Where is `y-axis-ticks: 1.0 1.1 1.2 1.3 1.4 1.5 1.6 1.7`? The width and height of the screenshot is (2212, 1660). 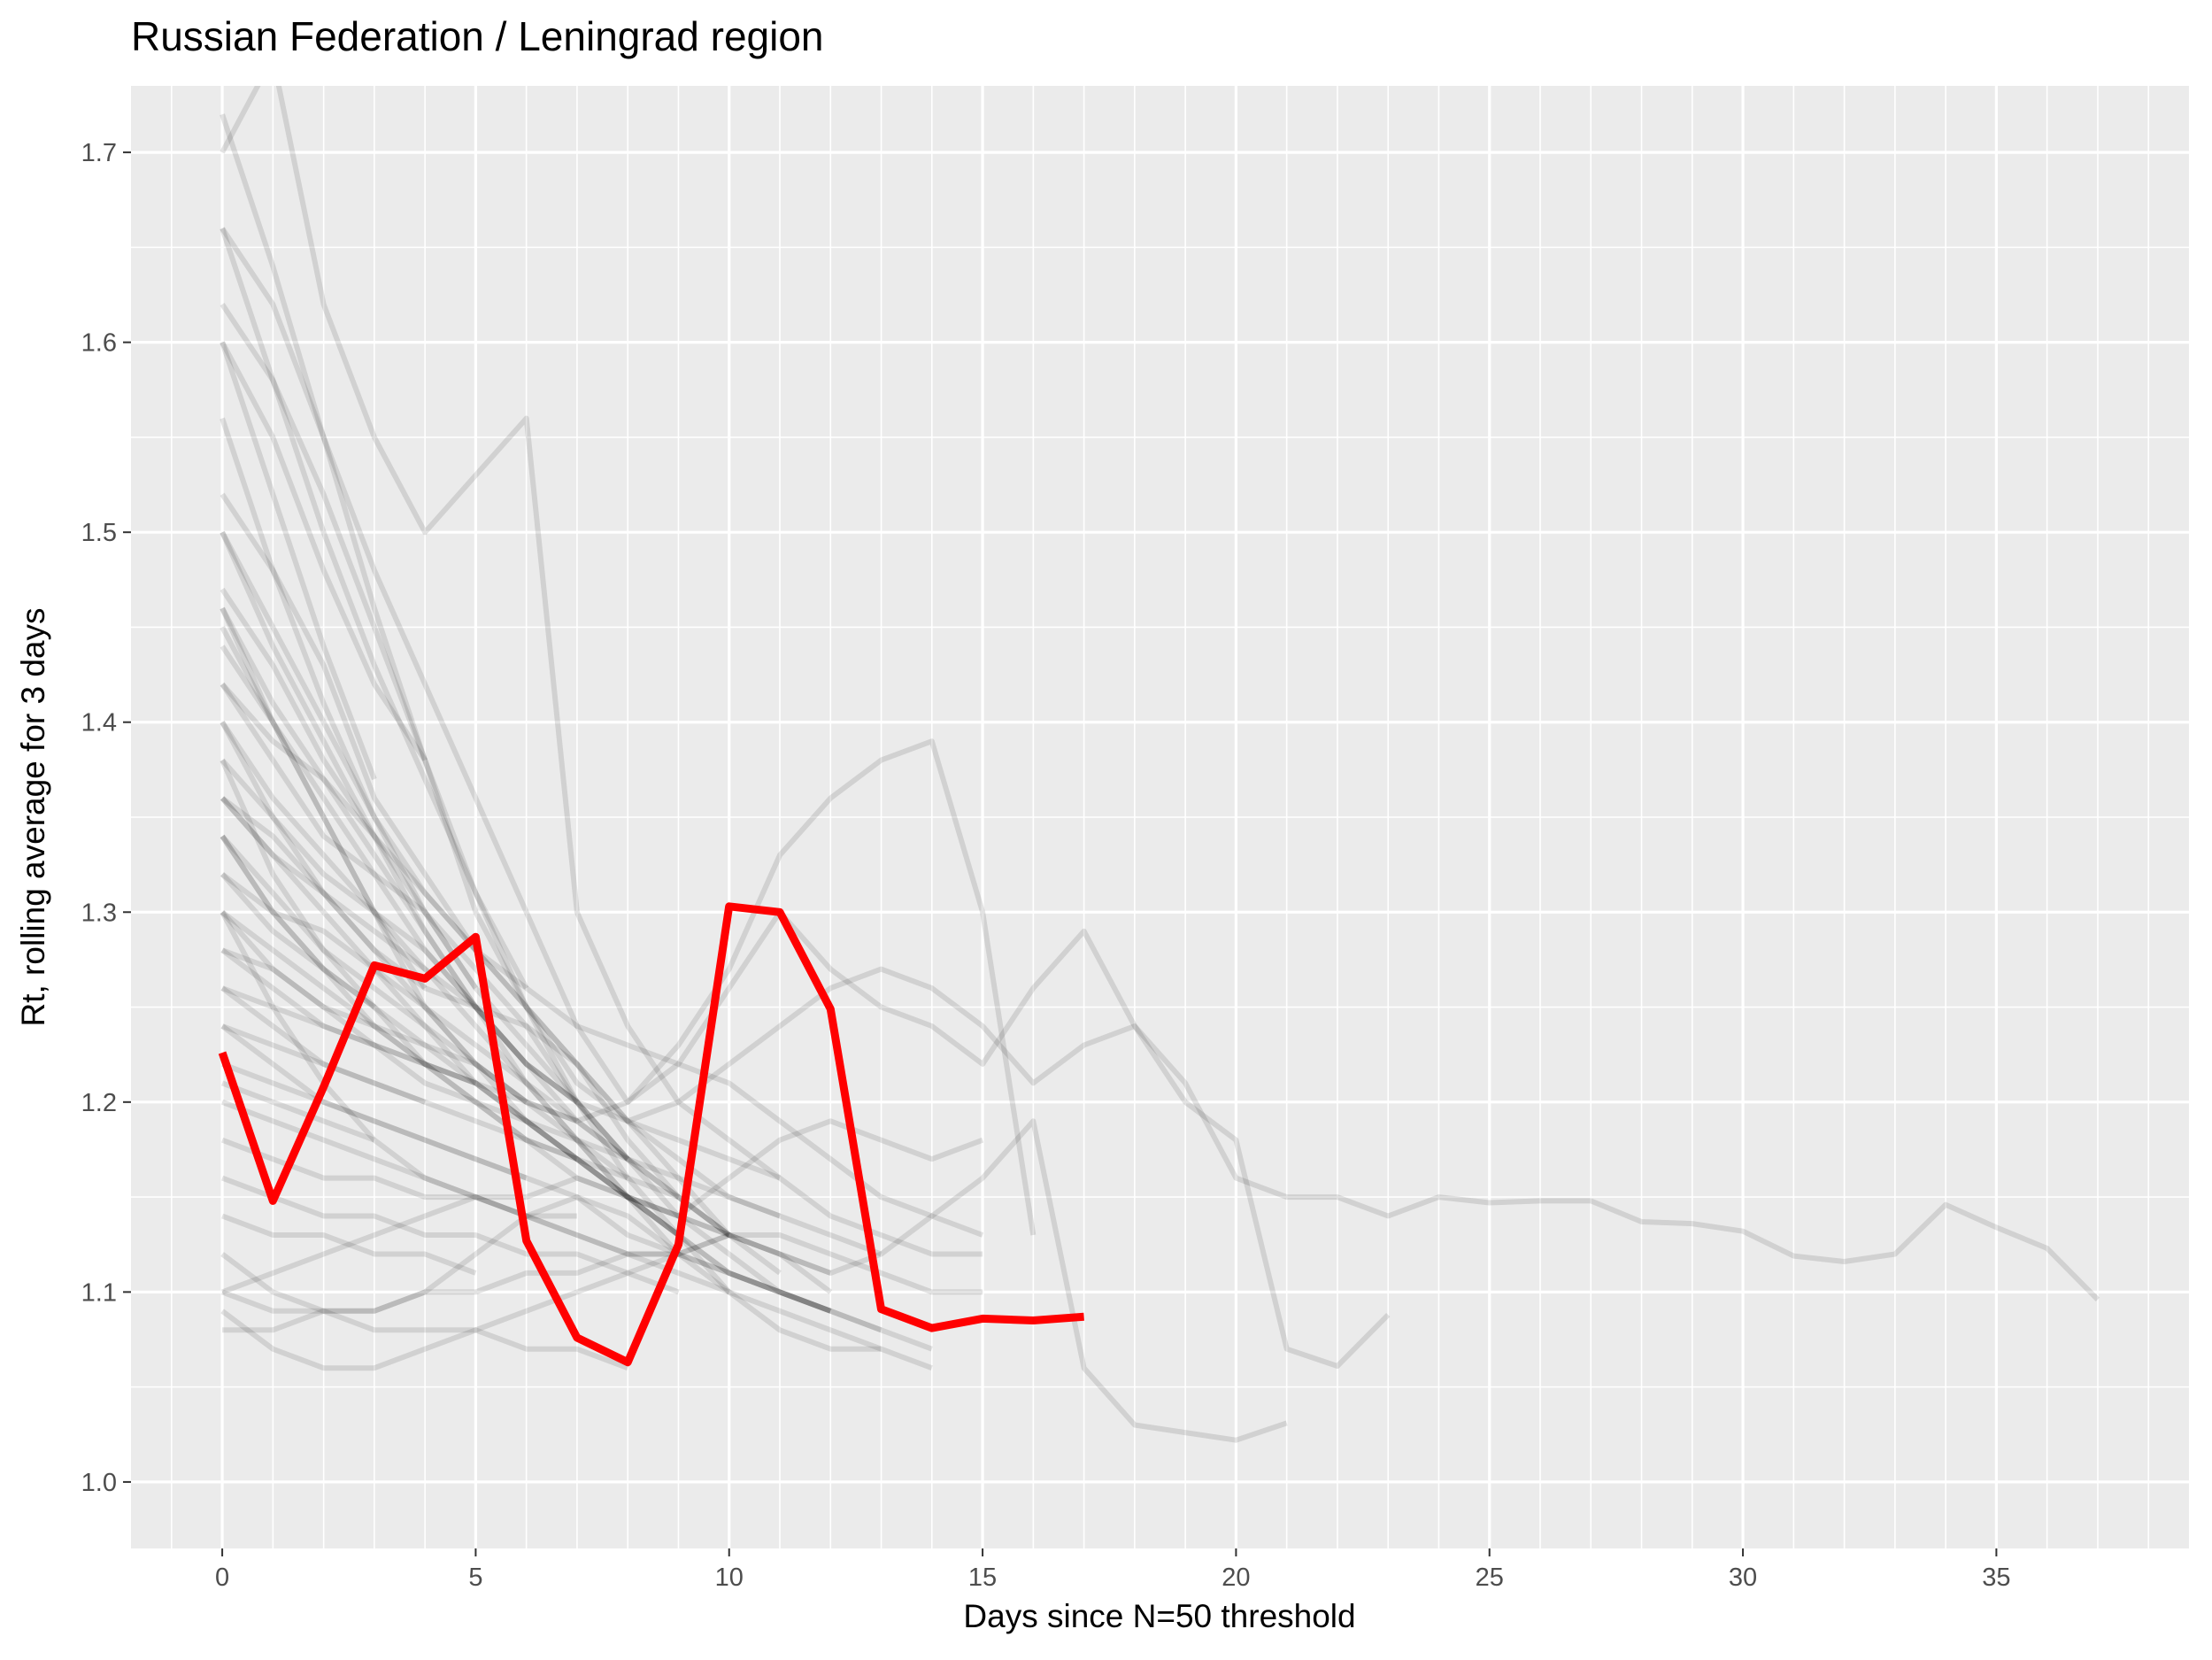 y-axis-ticks: 1.0 1.1 1.2 1.3 1.4 1.5 1.6 1.7 is located at coordinates (106, 818).